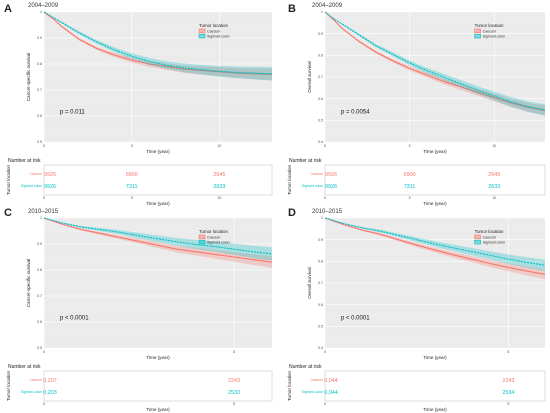  I want to click on x-tick-label: 10, so click(494, 146).